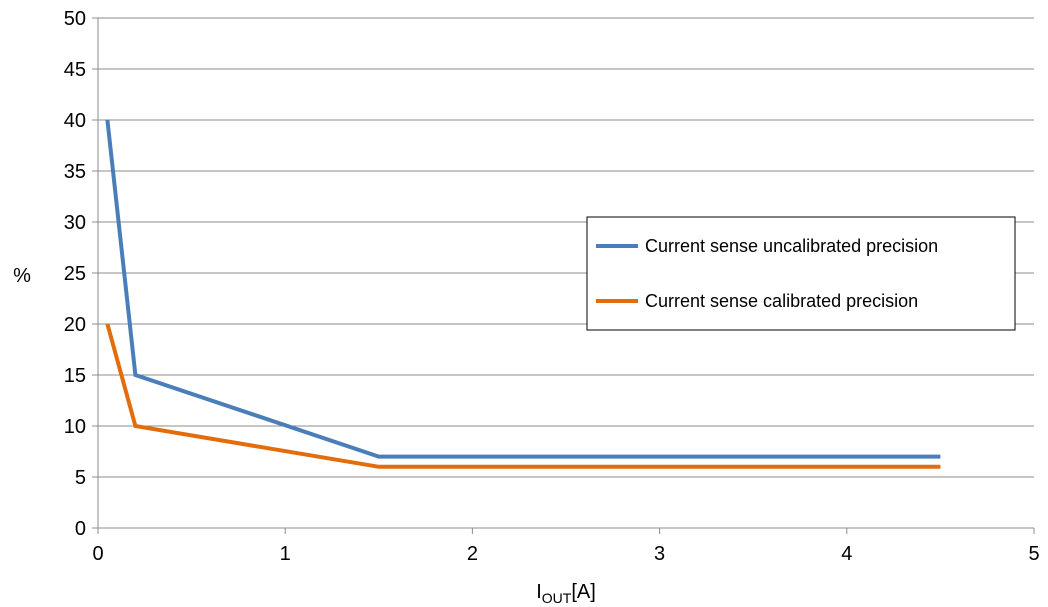 This screenshot has width=1048, height=607. What do you see at coordinates (557, 598) in the screenshot?
I see `x-axis-label-subscript: OUT` at bounding box center [557, 598].